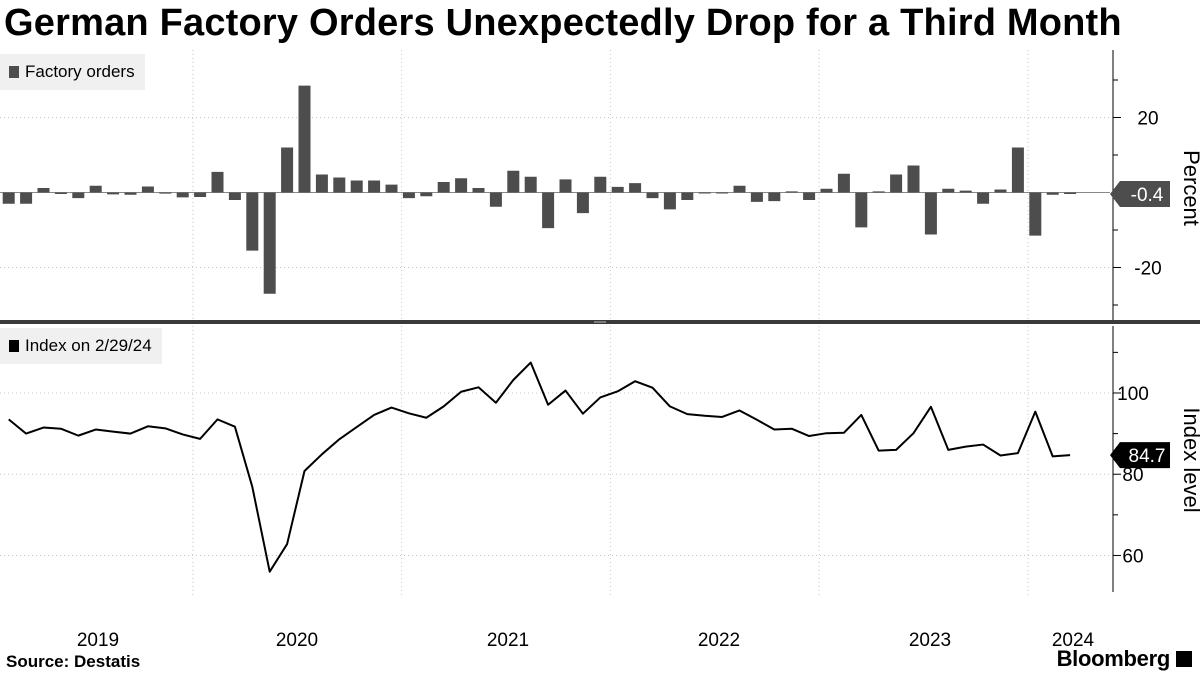  Describe the element at coordinates (1147, 456) in the screenshot. I see `badge-value: 84.7` at that location.